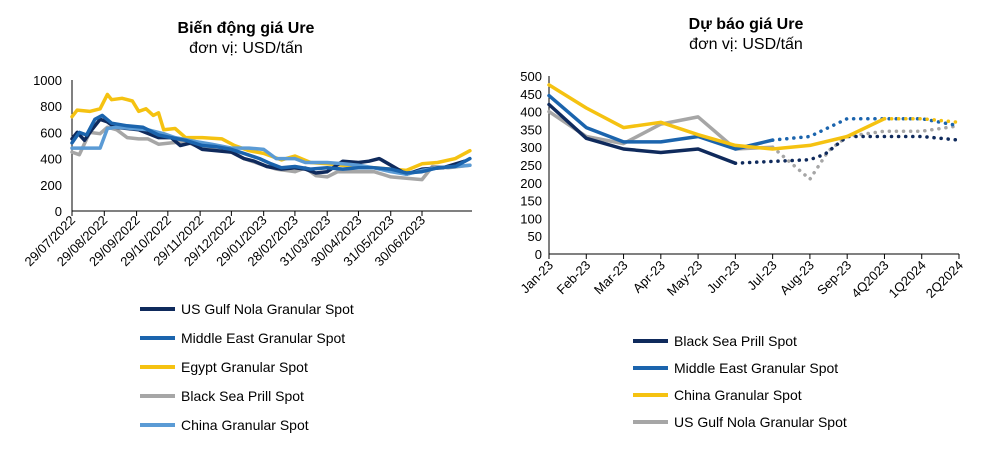 Image resolution: width=1000 pixels, height=450 pixels. Describe the element at coordinates (246, 28) in the screenshot. I see `left-chart-title: Biến động giá Ure` at that location.